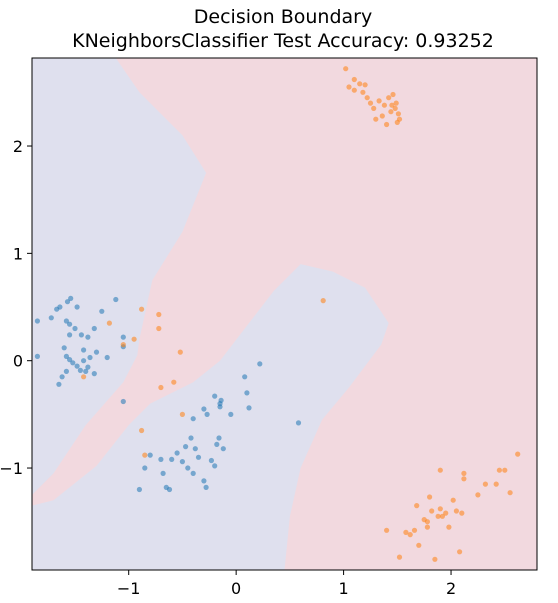 The image size is (558, 603). I want to click on x-axis: −1 0 1 2, so click(286, 584).